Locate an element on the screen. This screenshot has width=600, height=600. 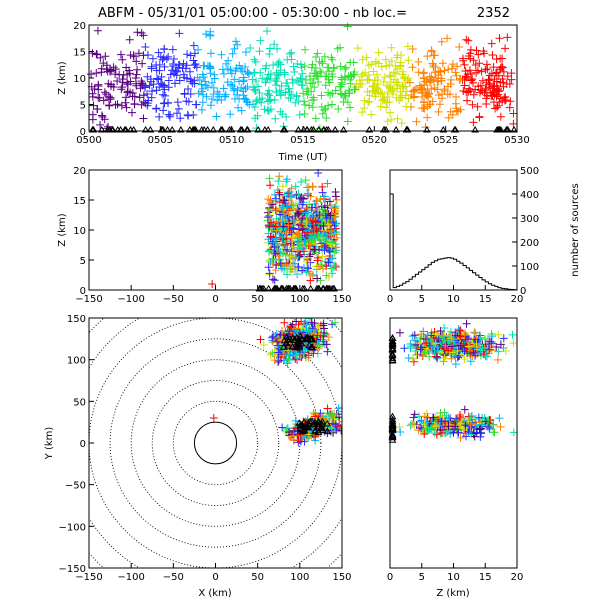
x-tick-label: 100 is located at coordinates (299, 299).